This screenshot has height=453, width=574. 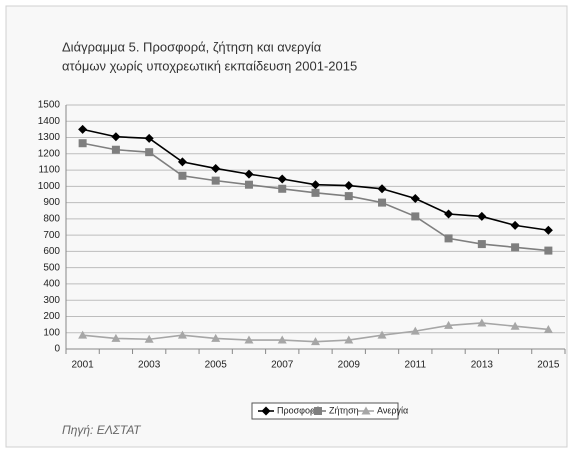 What do you see at coordinates (216, 365) in the screenshot?
I see `x-tick-label: 2005` at bounding box center [216, 365].